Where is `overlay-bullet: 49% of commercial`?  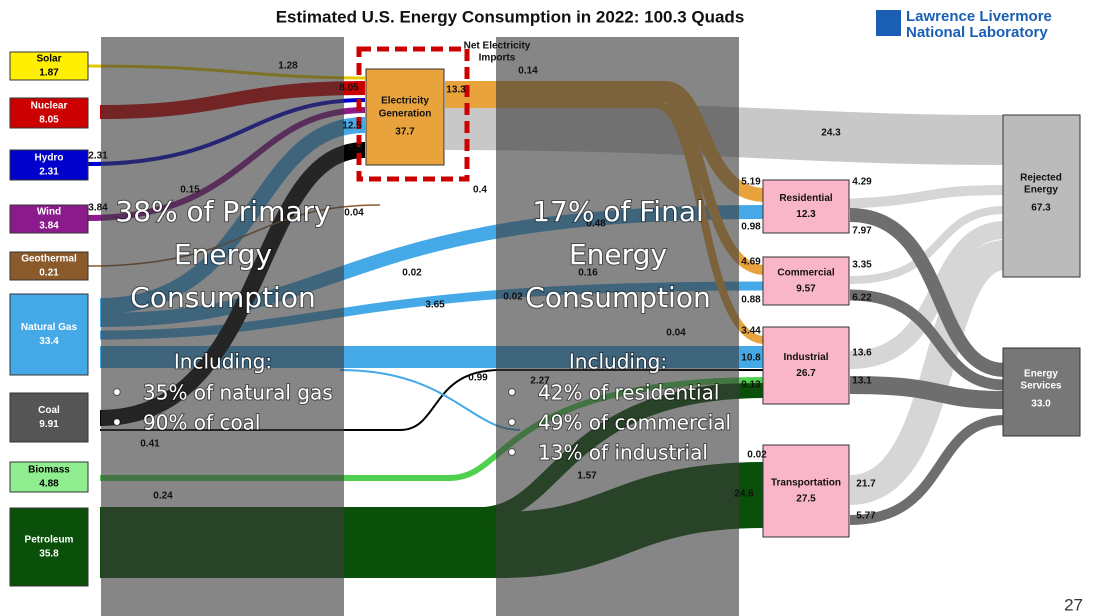
overlay-bullet: 49% of commercial is located at coordinates (634, 423).